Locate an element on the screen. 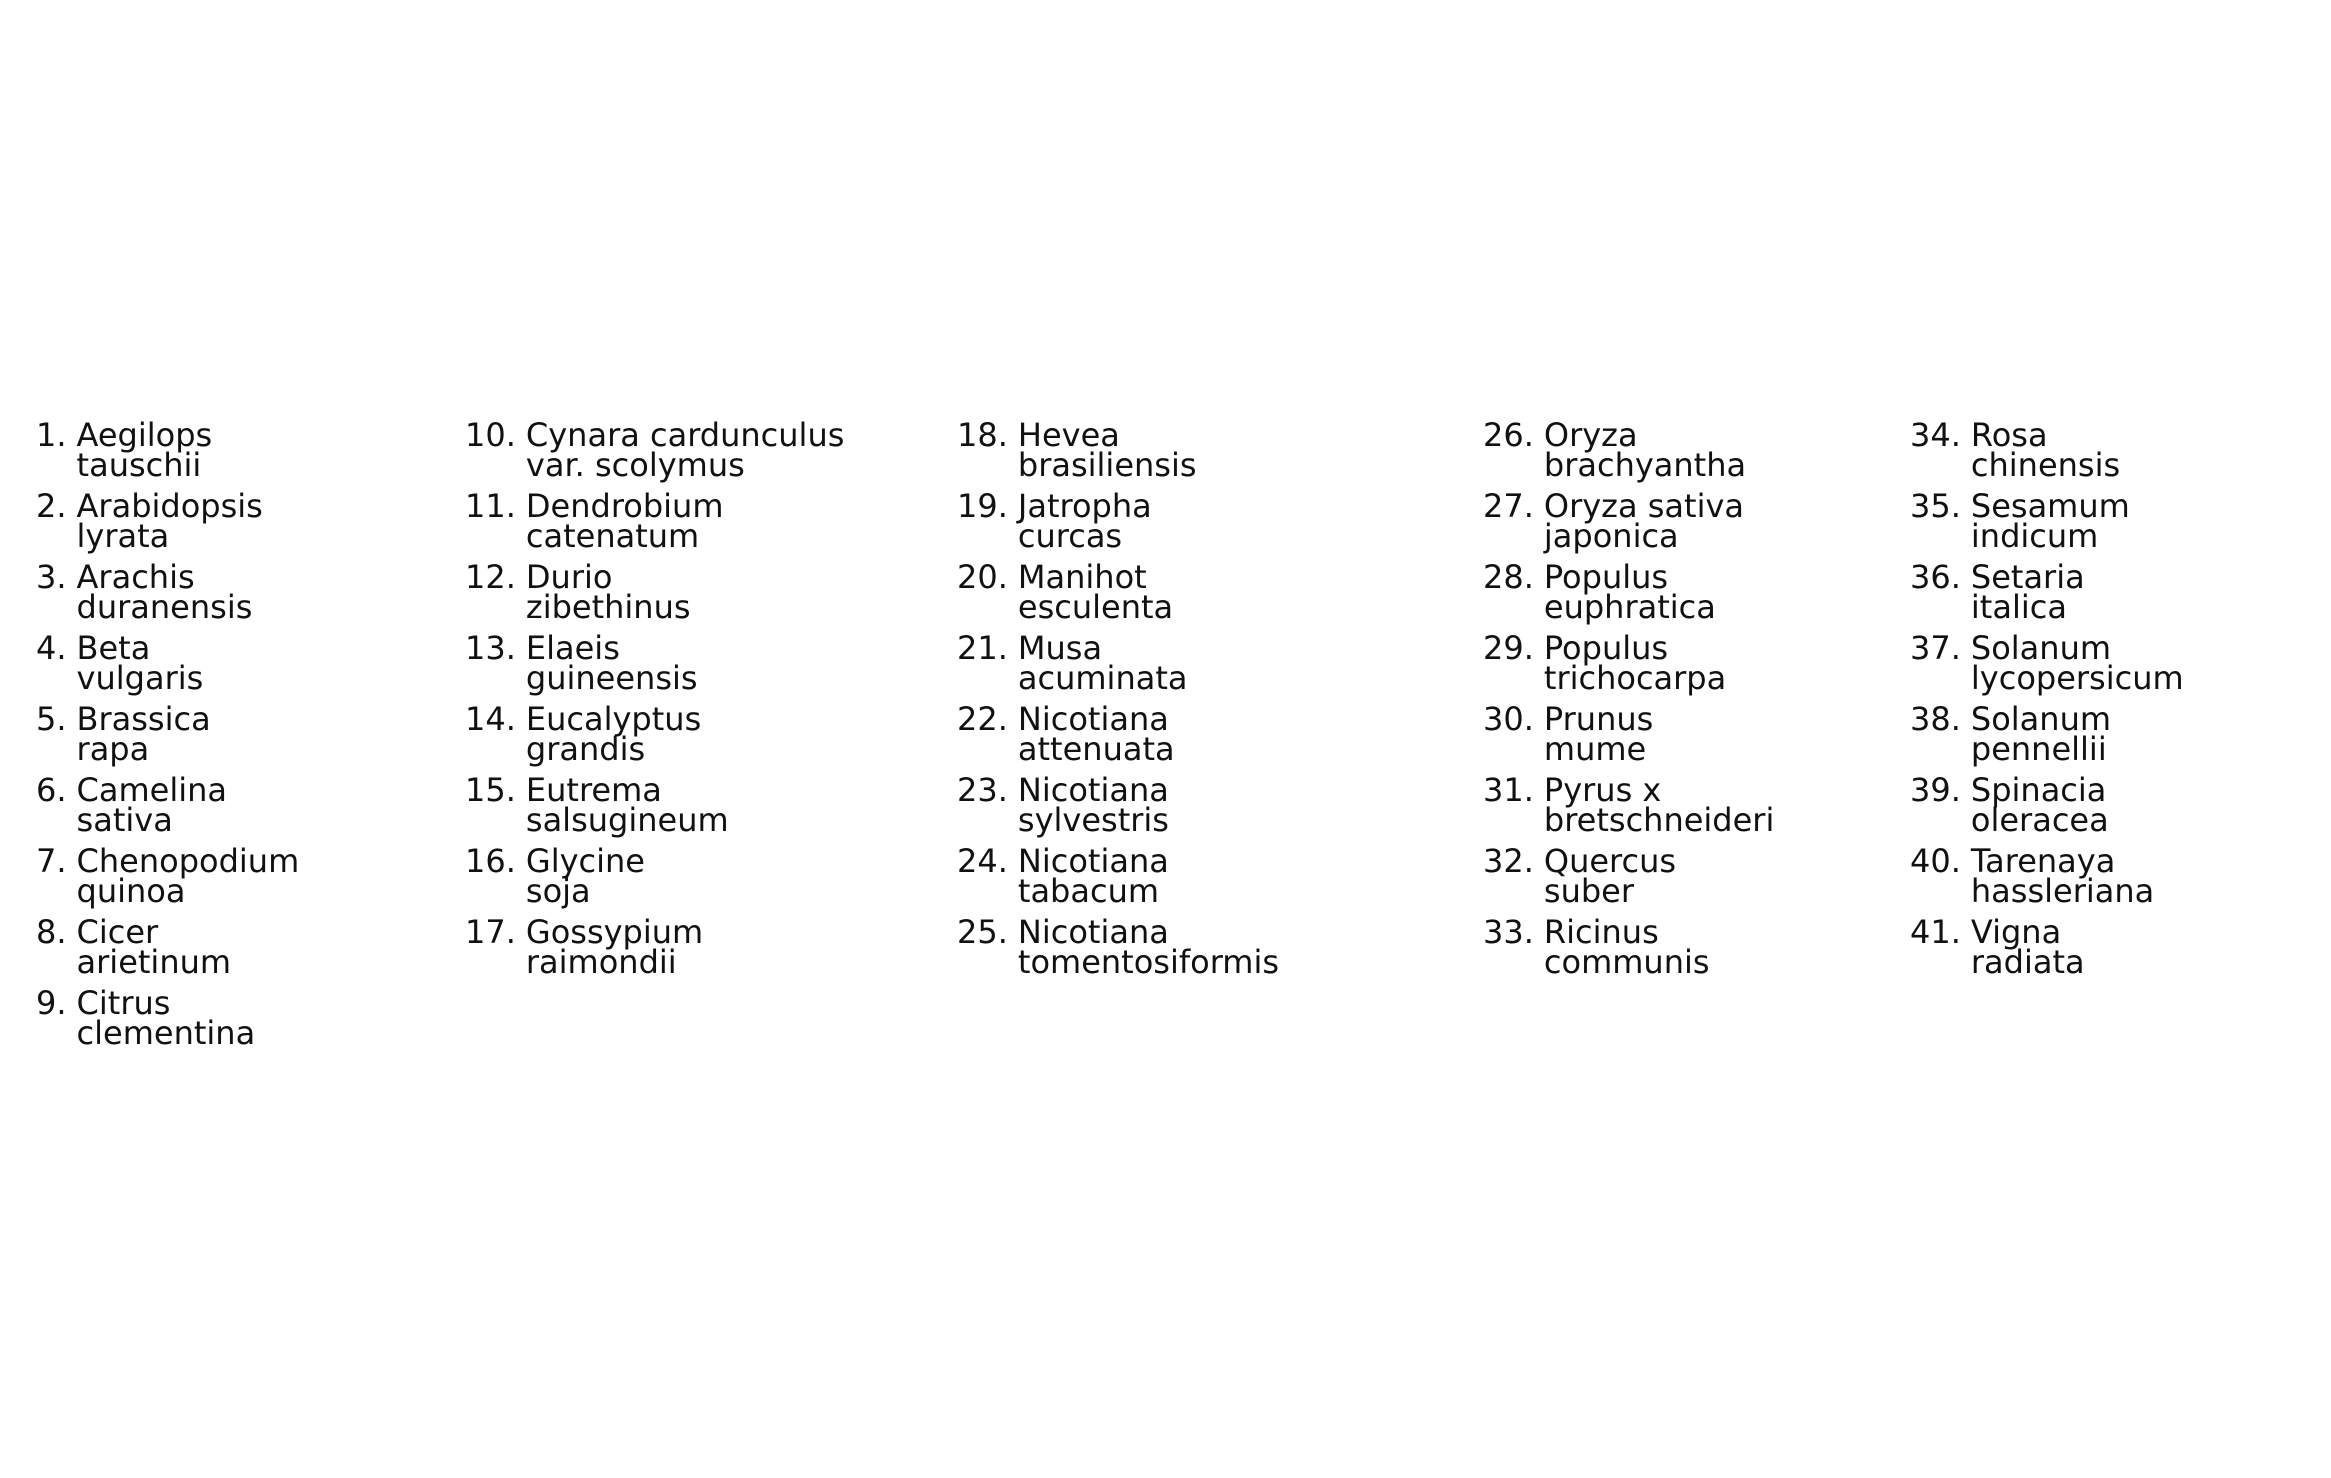 Image resolution: width=2331 pixels, height=1478 pixels. legend-entry: 41. Vigna radiata is located at coordinates (1997, 947).